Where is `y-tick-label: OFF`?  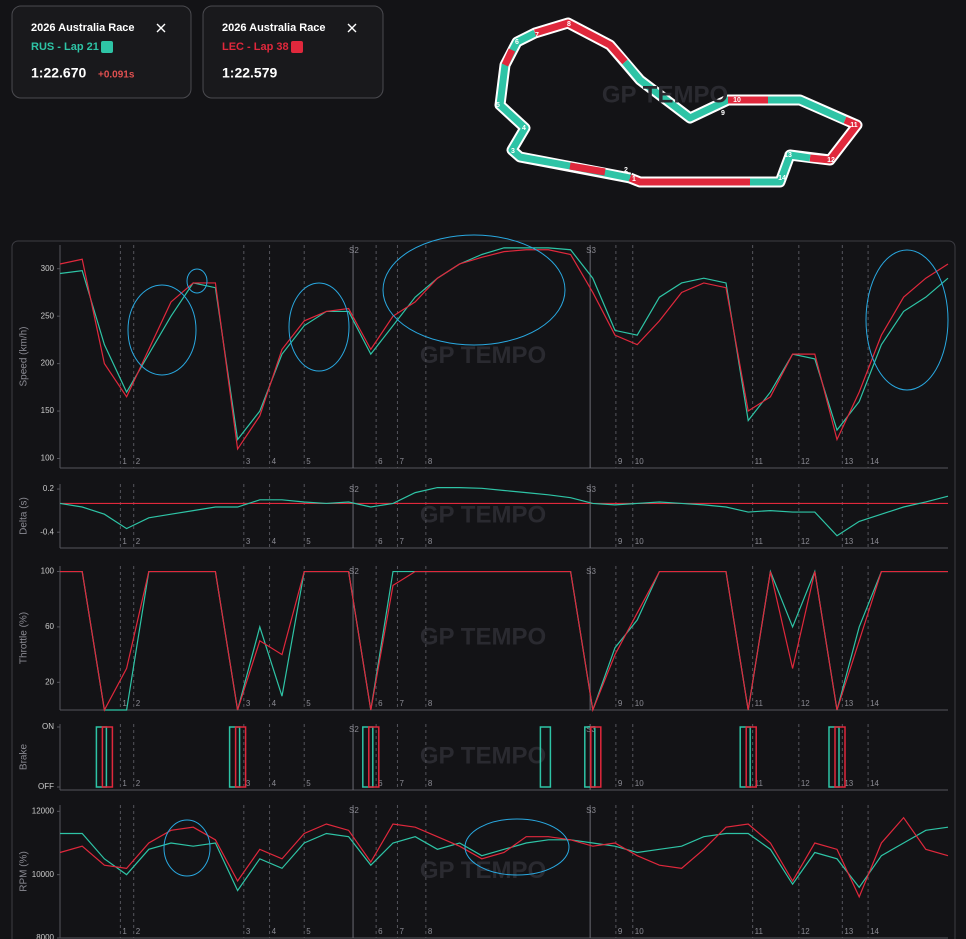
y-tick-label: OFF is located at coordinates (46, 786).